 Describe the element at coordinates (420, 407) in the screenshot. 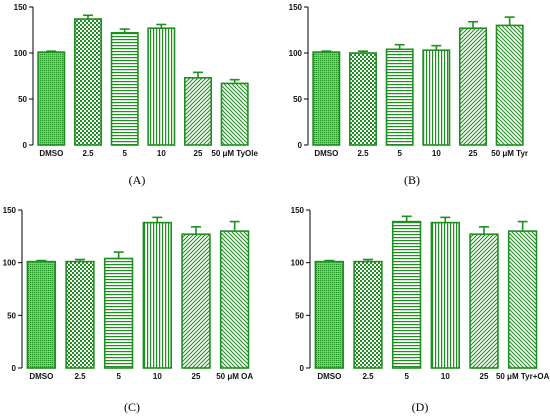

I see `panel-caption: (D)` at that location.